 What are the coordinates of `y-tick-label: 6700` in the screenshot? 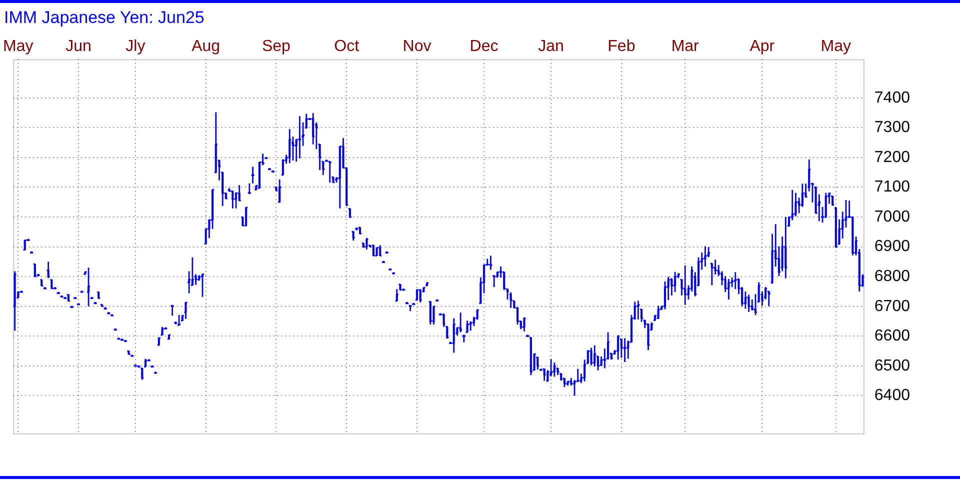 It's located at (892, 306).